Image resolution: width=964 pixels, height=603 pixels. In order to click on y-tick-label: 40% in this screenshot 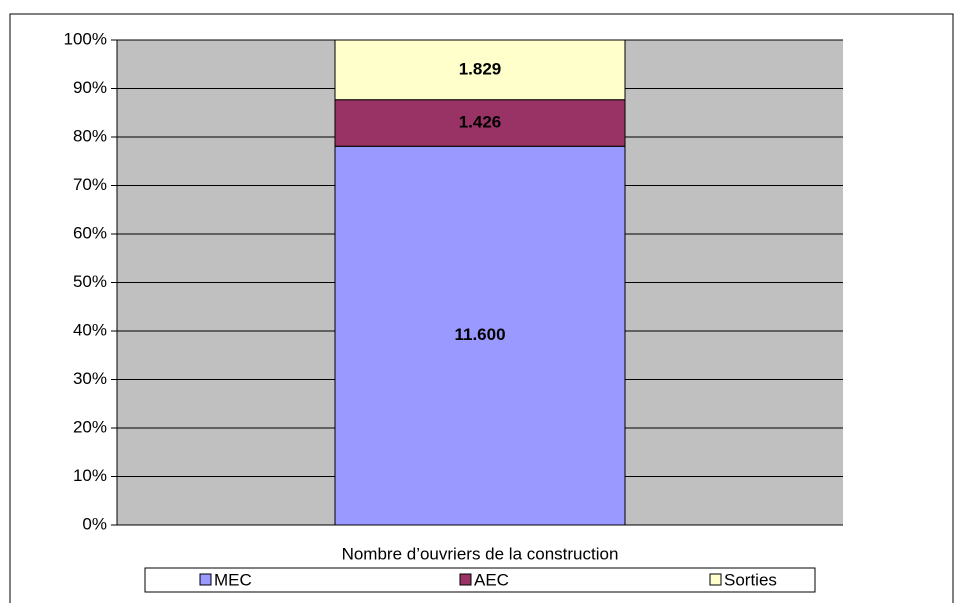, I will do `click(90, 329)`.